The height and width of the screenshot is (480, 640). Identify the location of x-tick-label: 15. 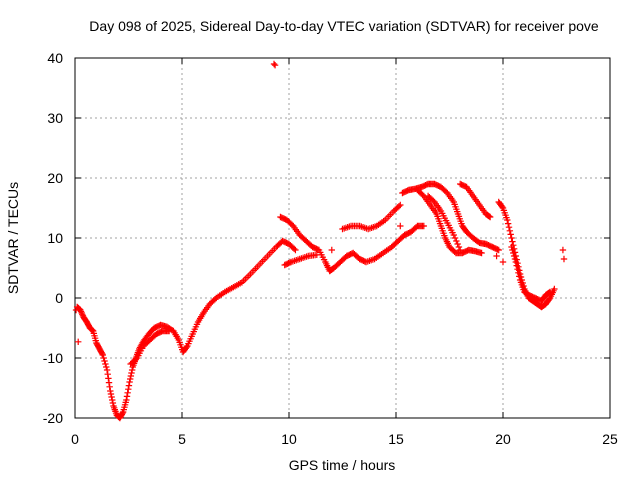
(396, 439).